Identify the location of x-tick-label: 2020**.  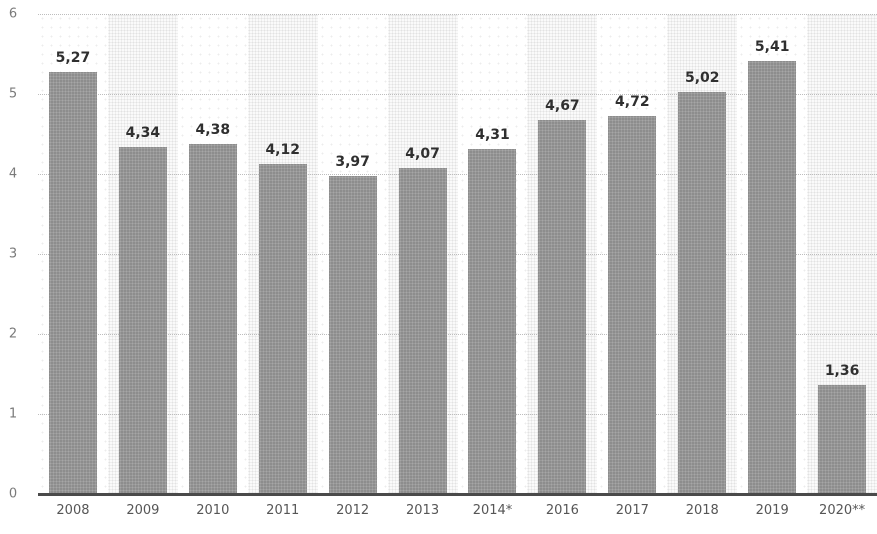
(842, 510).